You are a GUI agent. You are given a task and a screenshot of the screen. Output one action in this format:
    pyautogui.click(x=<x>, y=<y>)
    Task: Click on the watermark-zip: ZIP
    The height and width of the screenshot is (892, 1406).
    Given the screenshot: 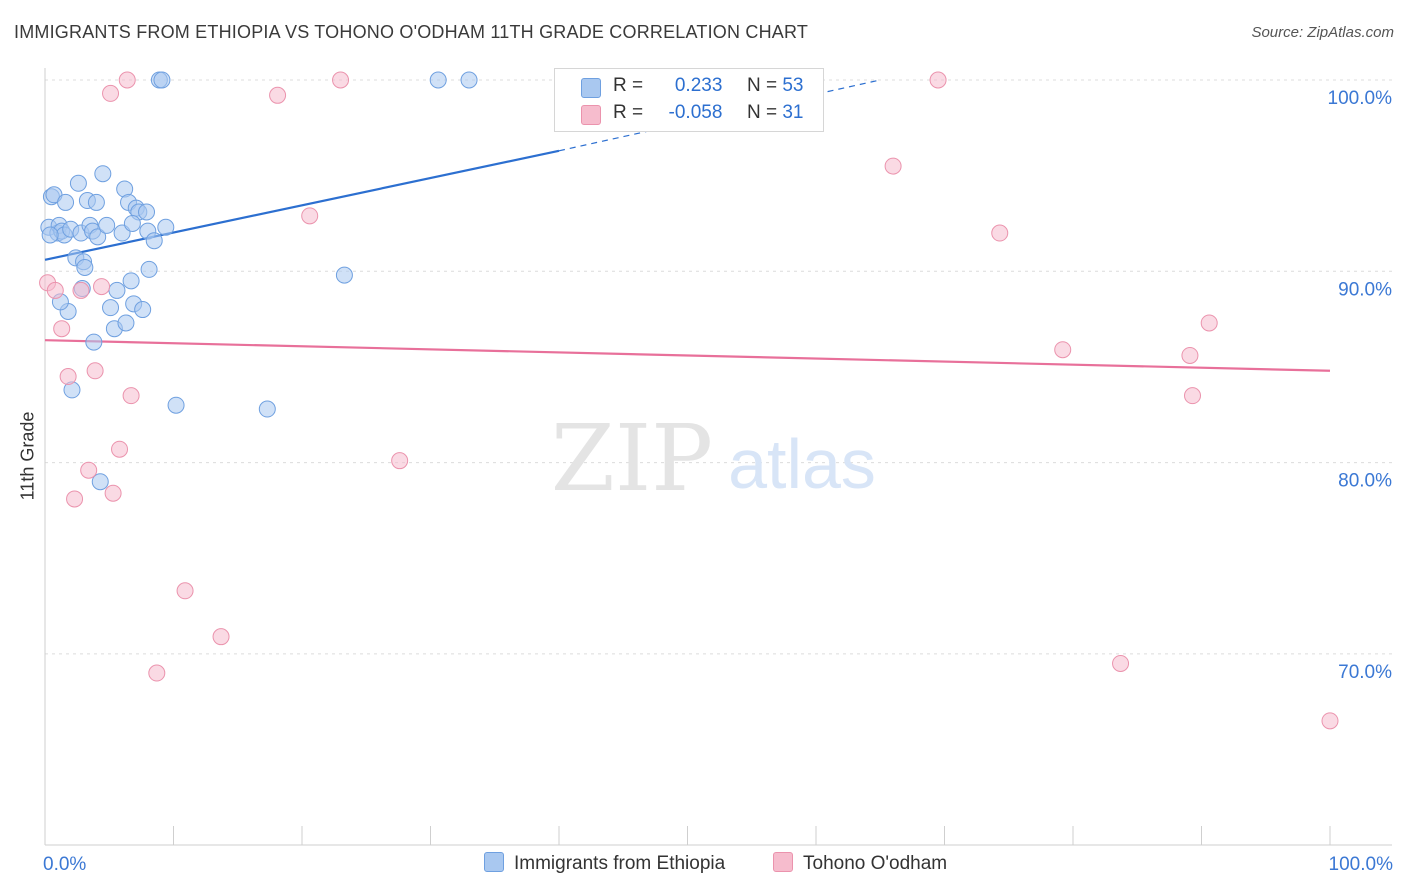 What is the action you would take?
    pyautogui.click(x=632, y=458)
    